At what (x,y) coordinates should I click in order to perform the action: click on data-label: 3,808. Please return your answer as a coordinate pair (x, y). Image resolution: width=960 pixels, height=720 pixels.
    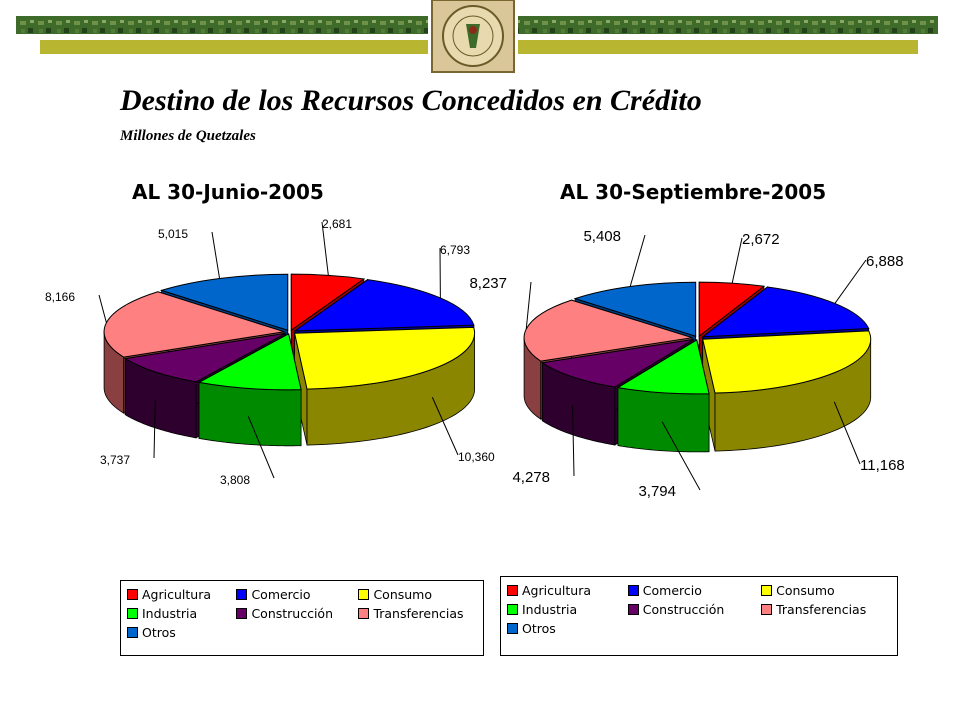
    Looking at the image, I should click on (235, 480).